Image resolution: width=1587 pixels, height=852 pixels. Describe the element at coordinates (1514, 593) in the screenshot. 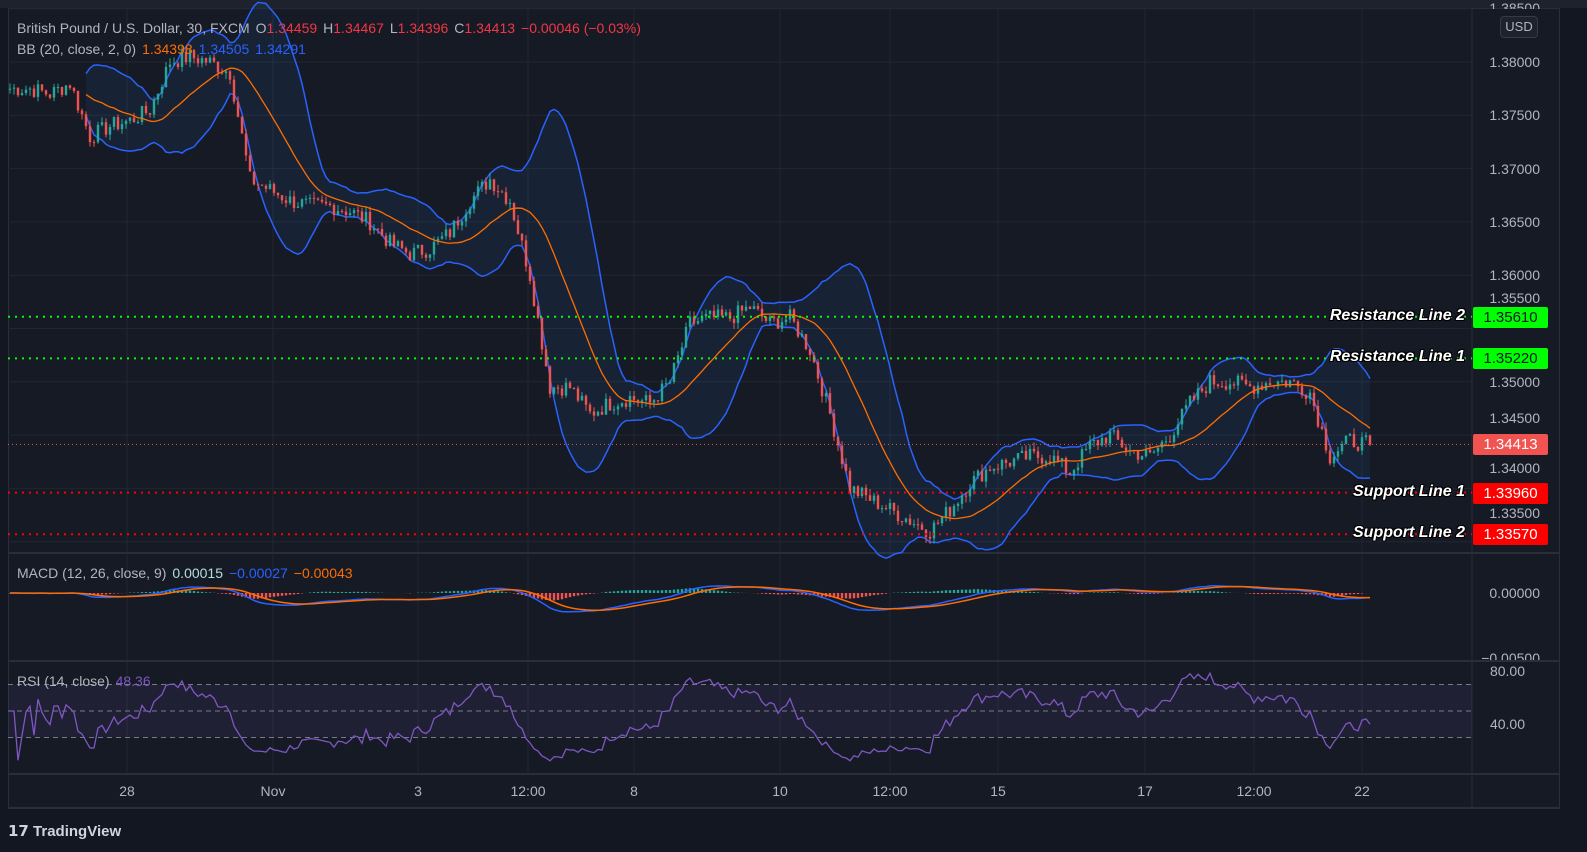

I see `macd-tick: 0.00000` at that location.